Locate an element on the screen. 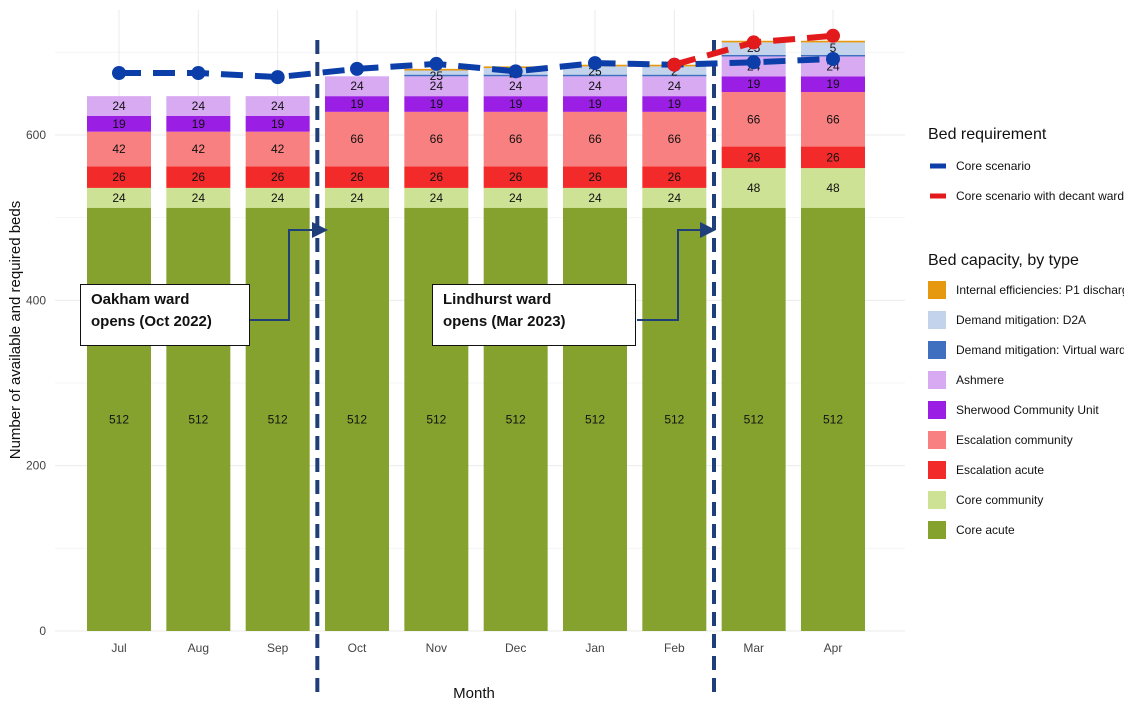 The image size is (1124, 704). arrow-oakham is located at coordinates (289, 271).